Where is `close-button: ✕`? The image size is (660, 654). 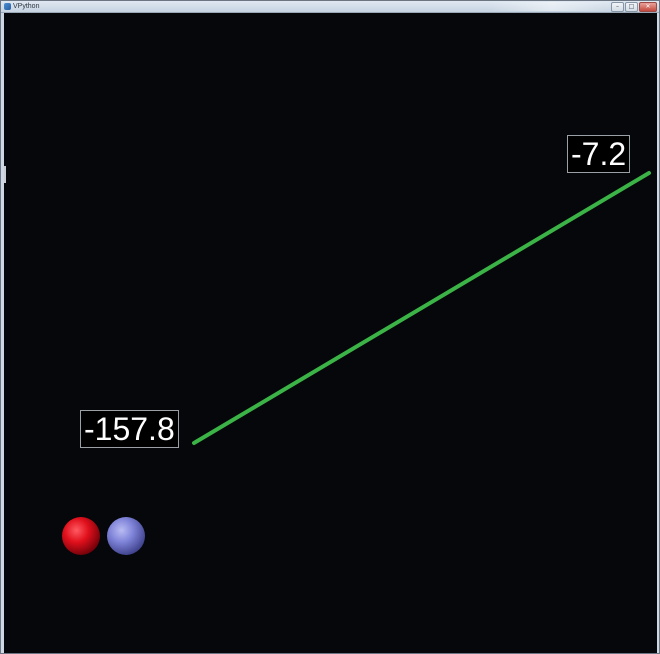 close-button: ✕ is located at coordinates (648, 7).